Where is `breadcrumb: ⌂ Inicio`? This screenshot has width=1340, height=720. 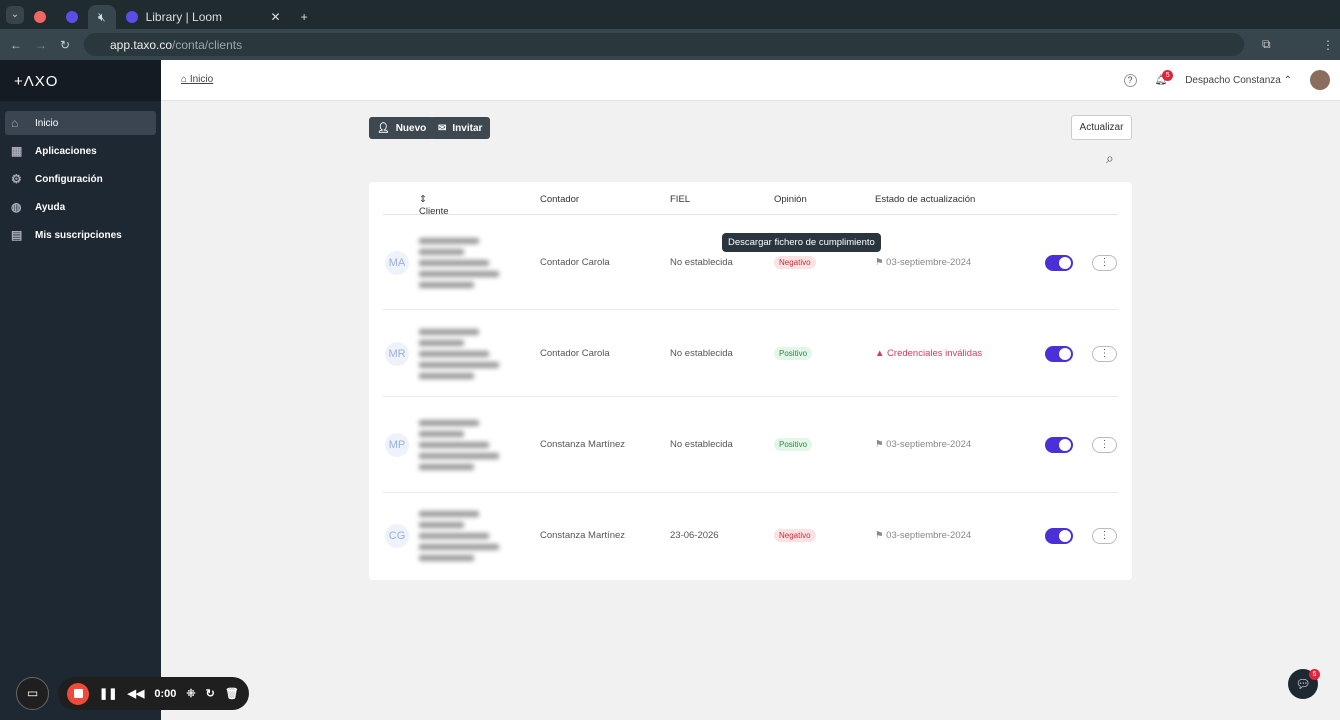 breadcrumb: ⌂ Inicio is located at coordinates (197, 79).